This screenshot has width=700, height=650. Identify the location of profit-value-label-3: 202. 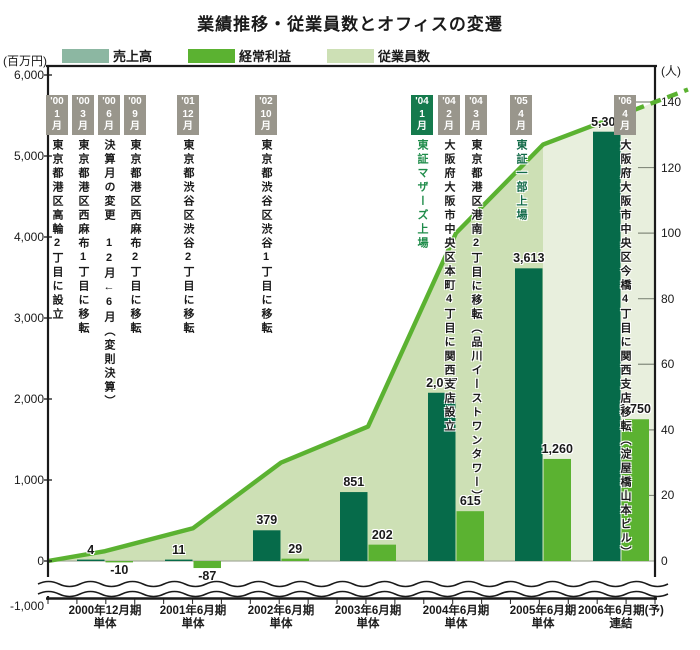
(382, 534).